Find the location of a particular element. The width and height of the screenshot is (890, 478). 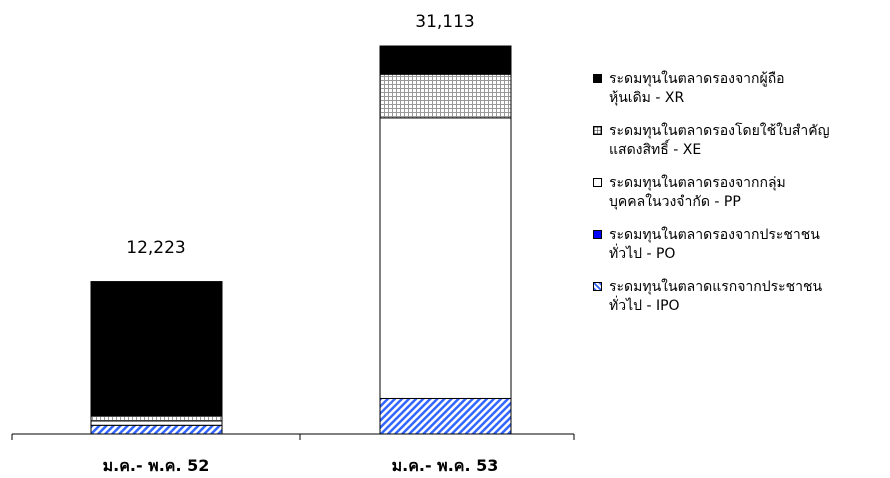

legend-label-line2: หุ้นเดิม - XR is located at coordinates (647, 98).